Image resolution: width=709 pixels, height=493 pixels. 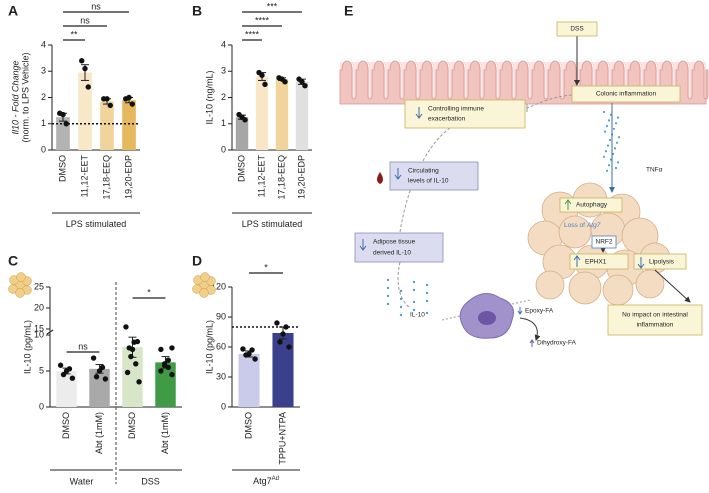 I want to click on y-axis-label: IL-10 (ng/mL), so click(x=209, y=97).